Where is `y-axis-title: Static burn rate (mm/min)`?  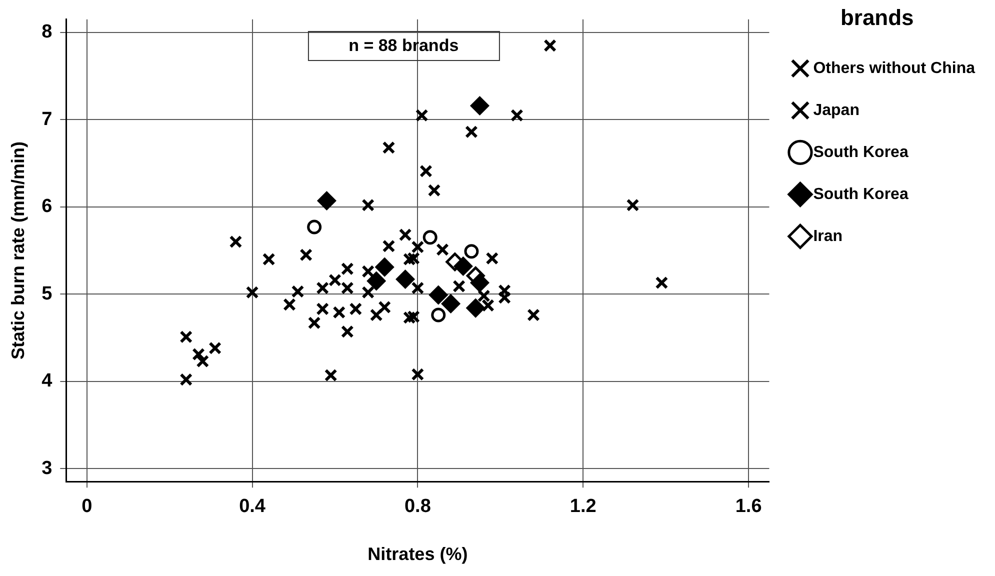 y-axis-title: Static burn rate (mm/min) is located at coordinates (18, 250).